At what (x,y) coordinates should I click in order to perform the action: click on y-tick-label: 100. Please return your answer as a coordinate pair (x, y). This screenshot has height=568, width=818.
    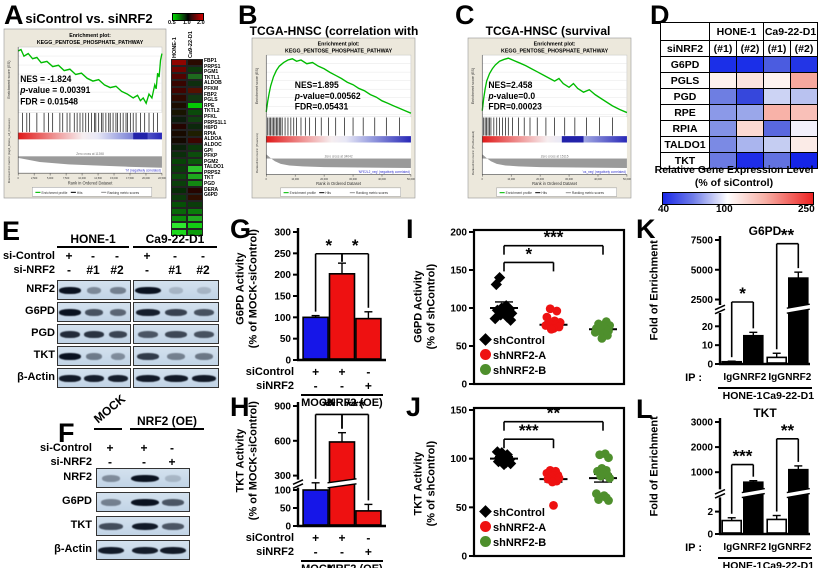
    Looking at the image, I should click on (282, 491).